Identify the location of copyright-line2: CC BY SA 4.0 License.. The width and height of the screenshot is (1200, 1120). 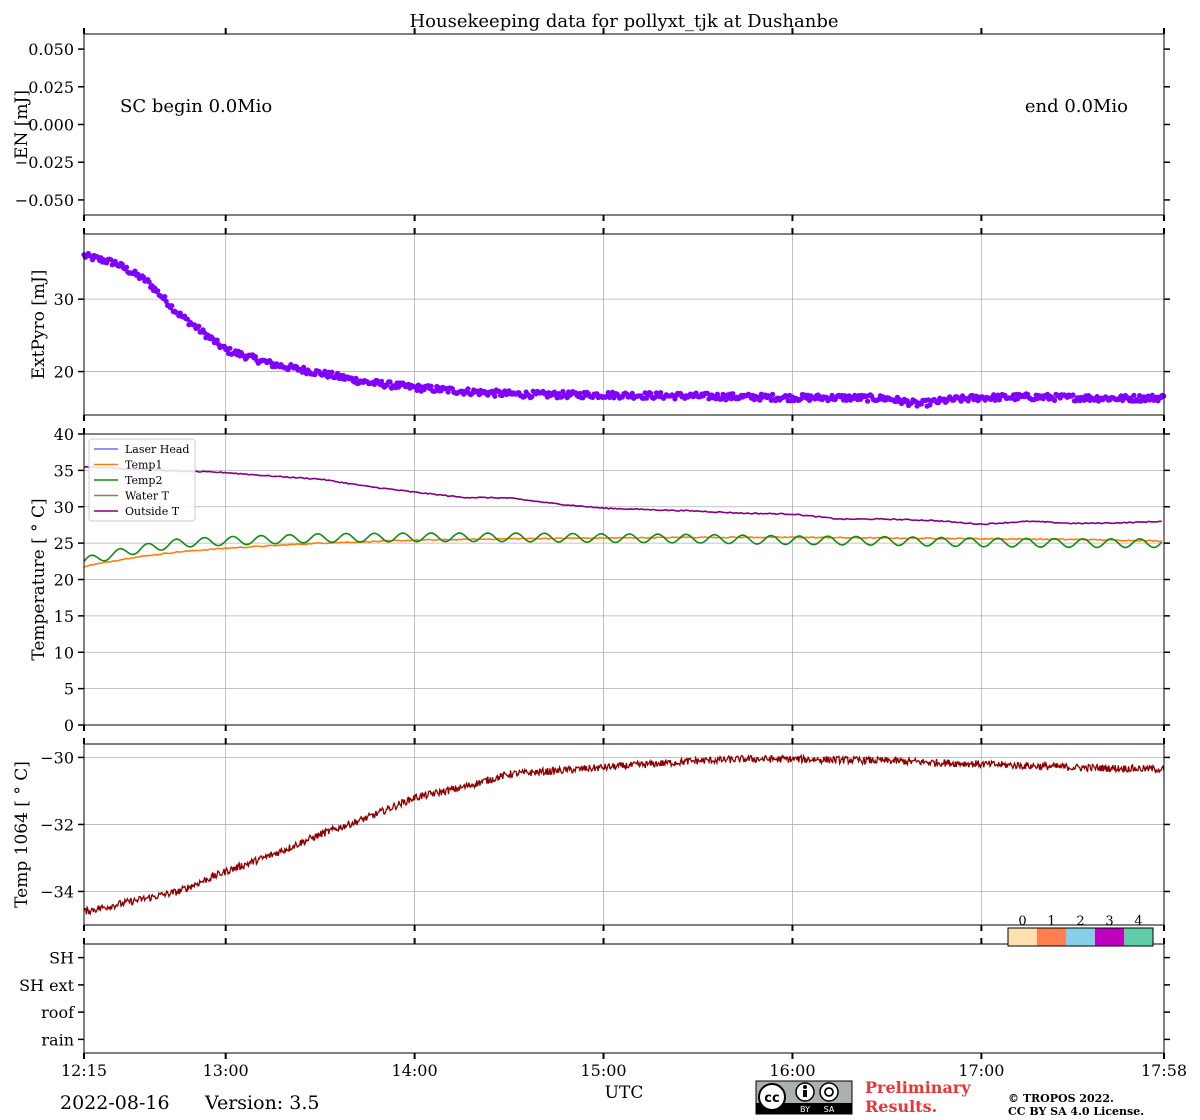
(1076, 1111).